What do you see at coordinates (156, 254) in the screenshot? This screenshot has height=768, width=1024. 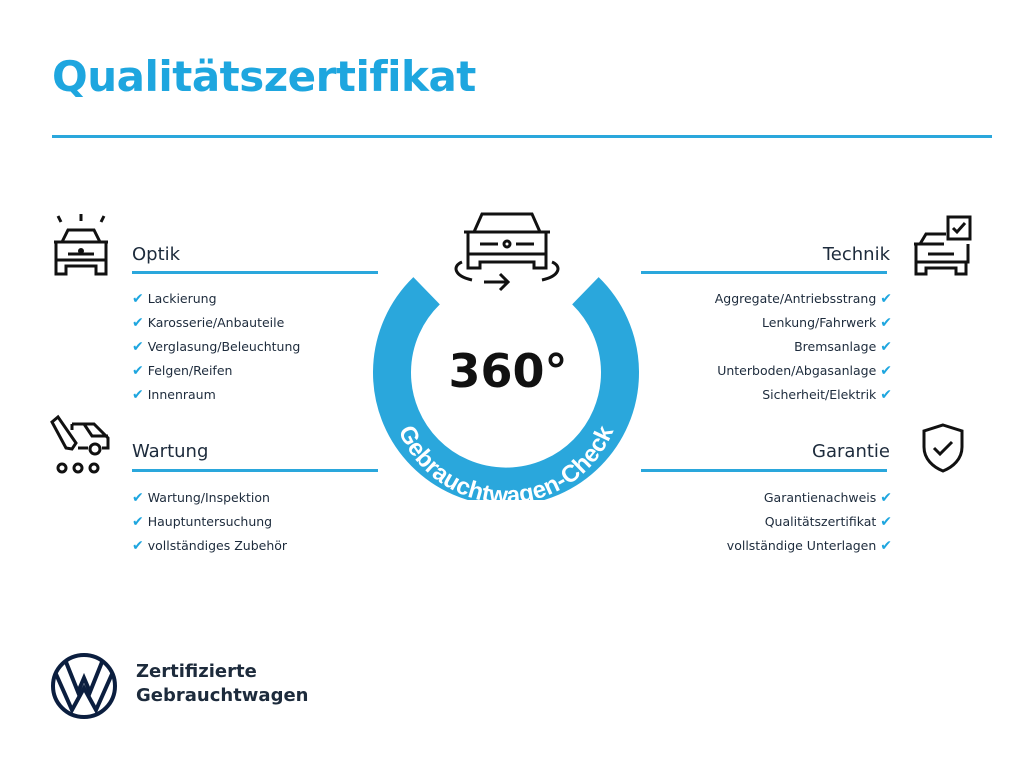 I see `section-title-optik: Optik` at bounding box center [156, 254].